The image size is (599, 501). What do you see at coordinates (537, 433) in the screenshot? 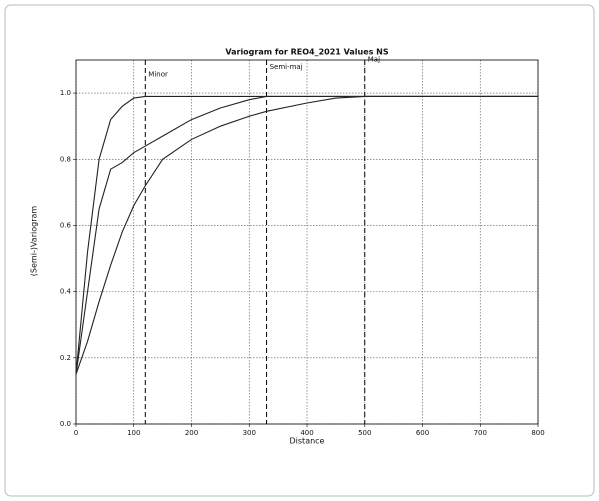
I see `x-tick-label: 800` at bounding box center [537, 433].